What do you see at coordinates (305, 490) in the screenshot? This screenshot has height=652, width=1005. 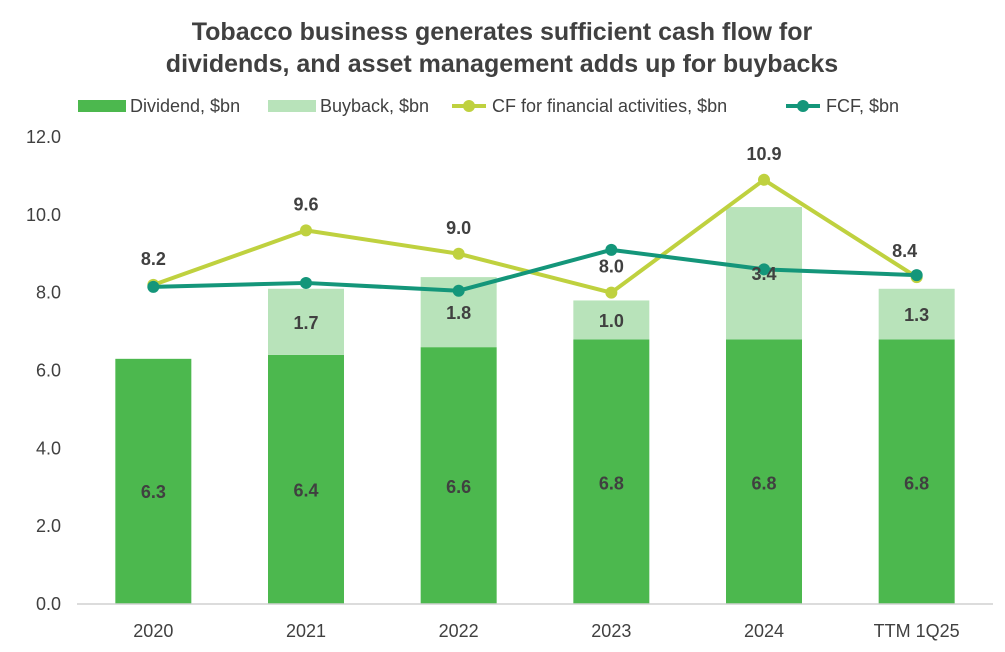 I see `bar-data-label: 6.4` at bounding box center [305, 490].